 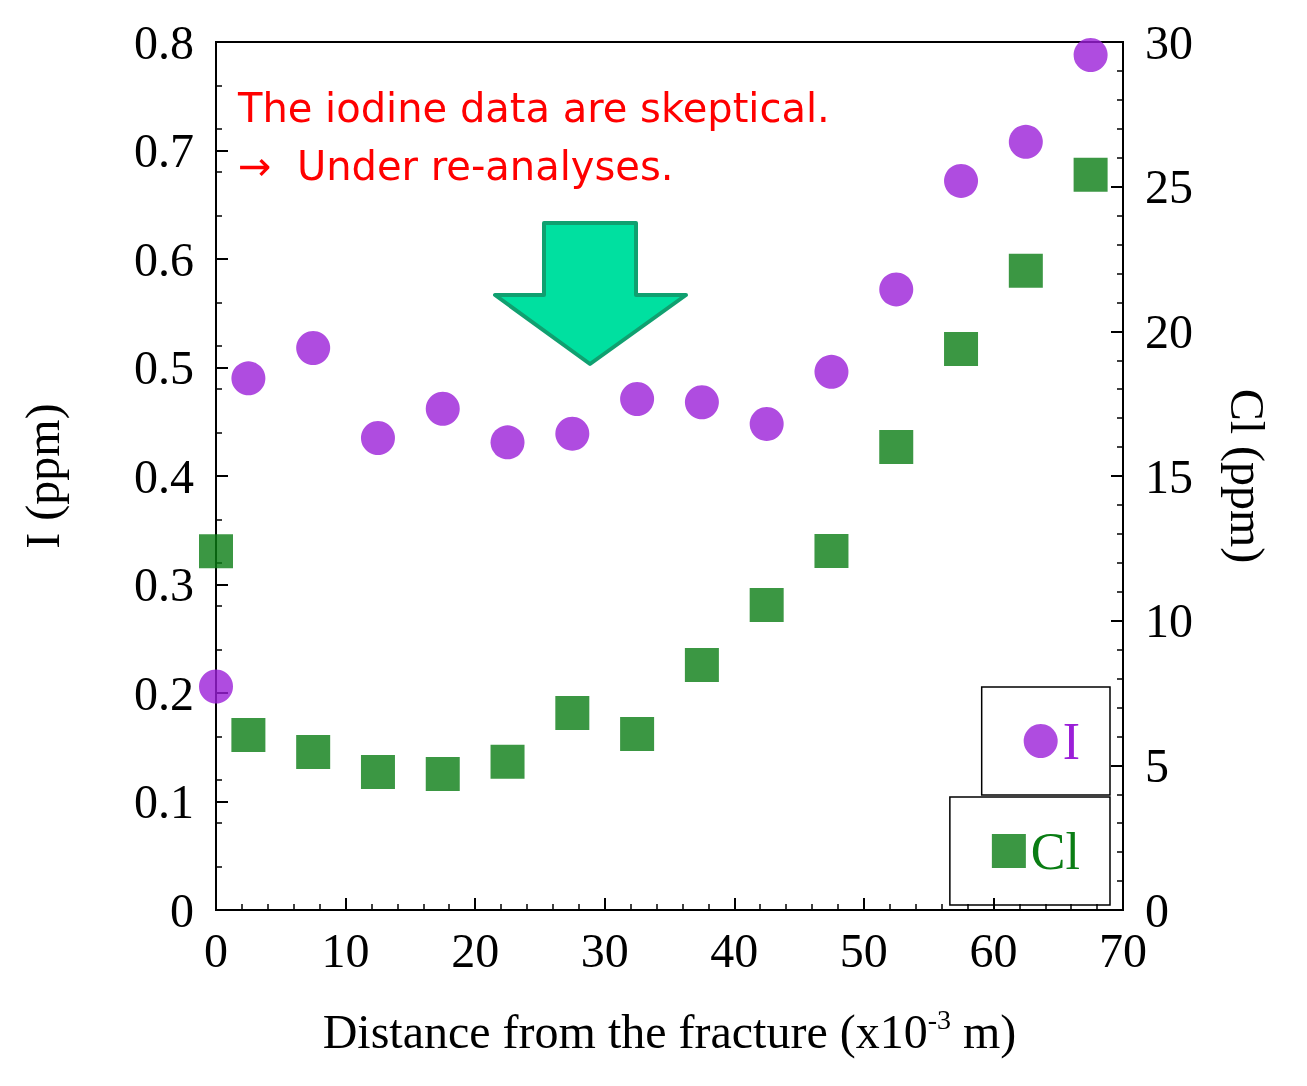 I want to click on y-tick-label: 0.4, so click(x=164, y=476).